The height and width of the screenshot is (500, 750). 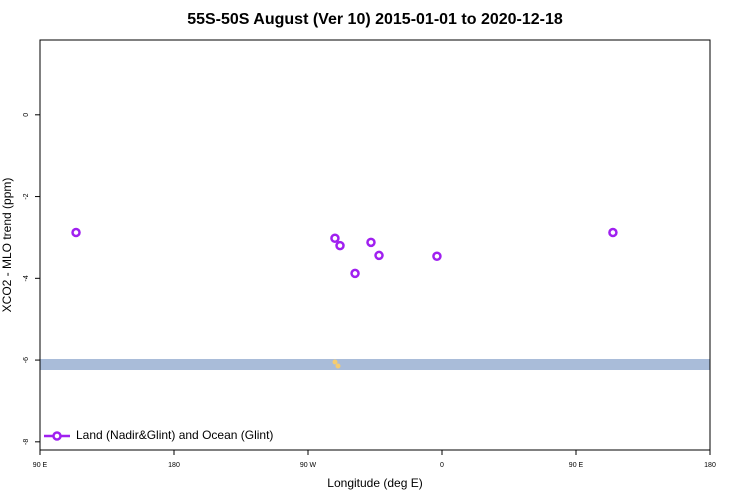 I want to click on x-axis-label: Longitude (deg E), so click(x=374, y=483).